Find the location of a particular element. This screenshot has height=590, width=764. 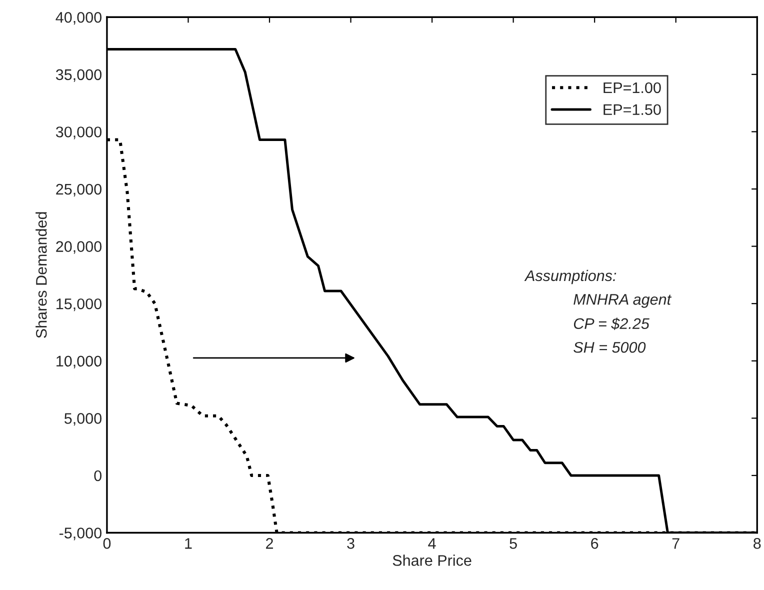

legend-label: EP=1.00 is located at coordinates (632, 88).